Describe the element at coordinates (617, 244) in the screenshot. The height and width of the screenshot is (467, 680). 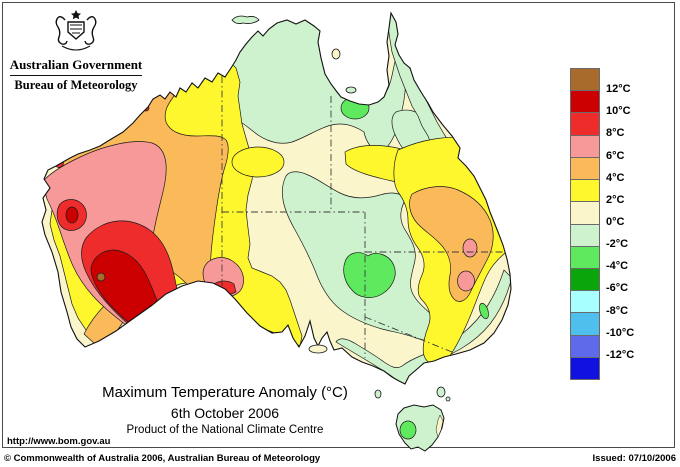
I see `legend-label--2c: -2°C` at that location.